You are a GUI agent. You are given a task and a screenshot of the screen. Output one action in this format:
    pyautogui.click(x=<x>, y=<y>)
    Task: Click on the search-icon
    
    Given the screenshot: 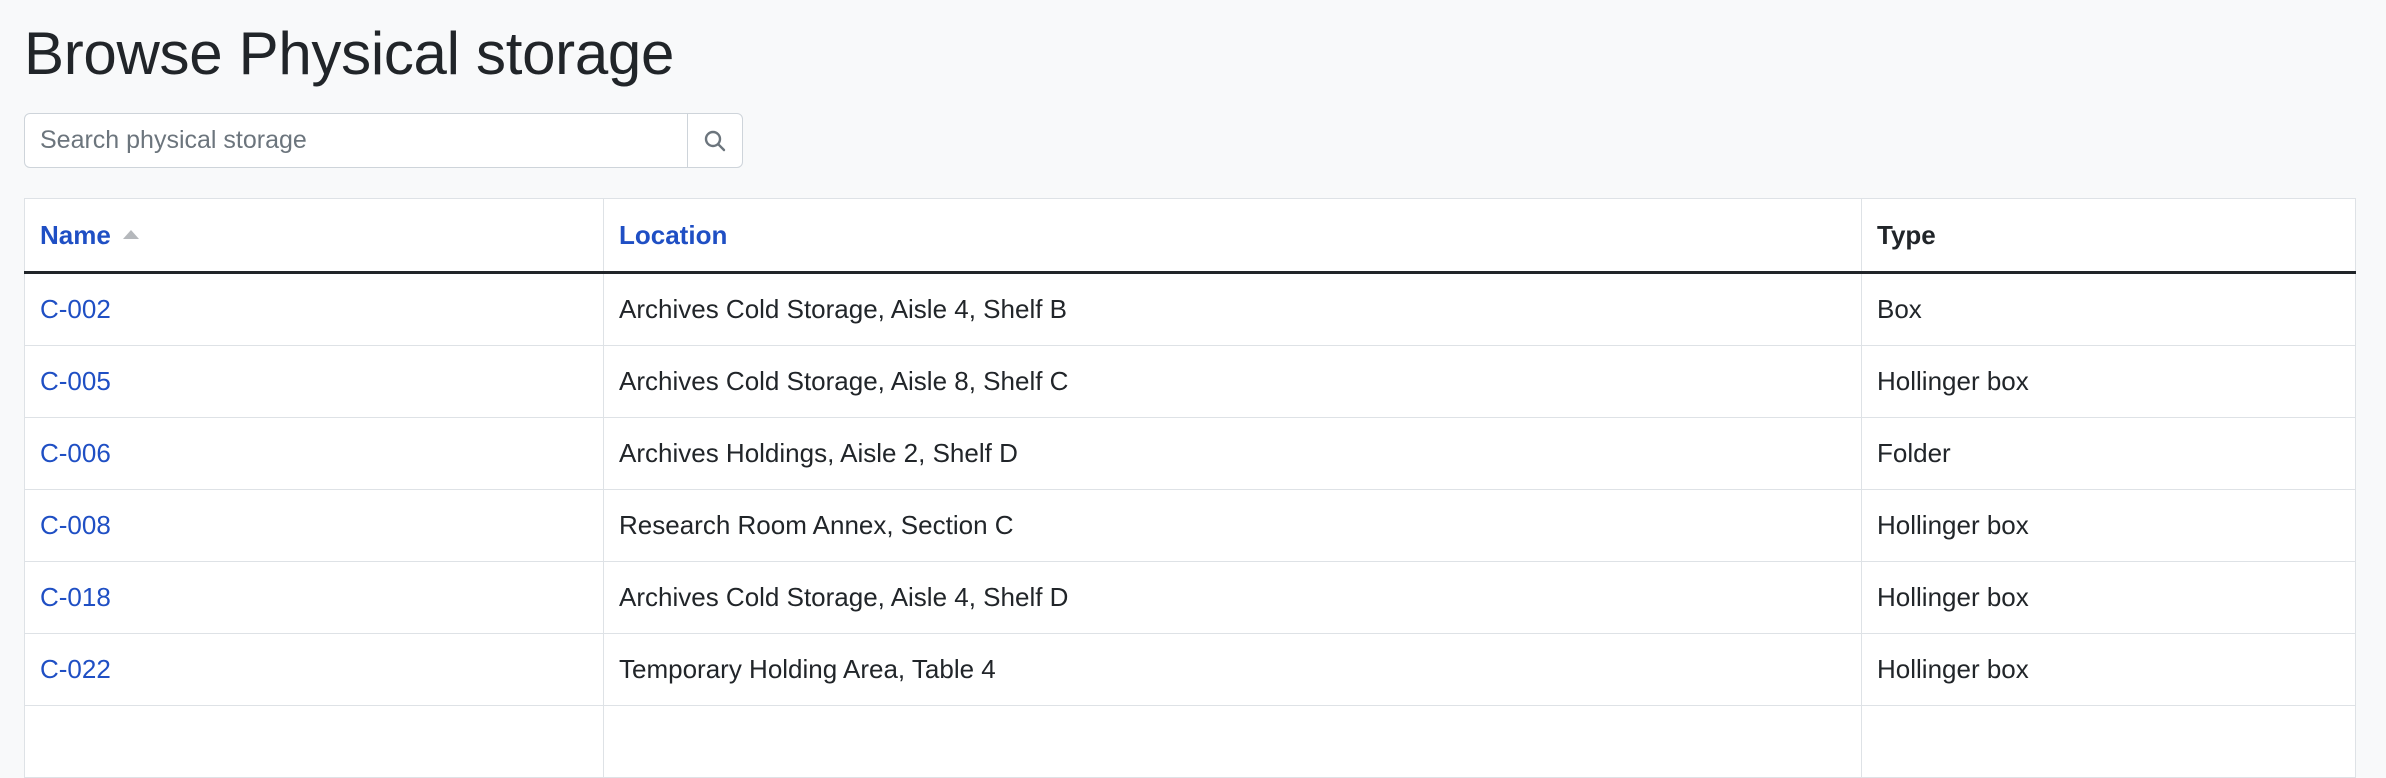 What is the action you would take?
    pyautogui.click(x=715, y=140)
    